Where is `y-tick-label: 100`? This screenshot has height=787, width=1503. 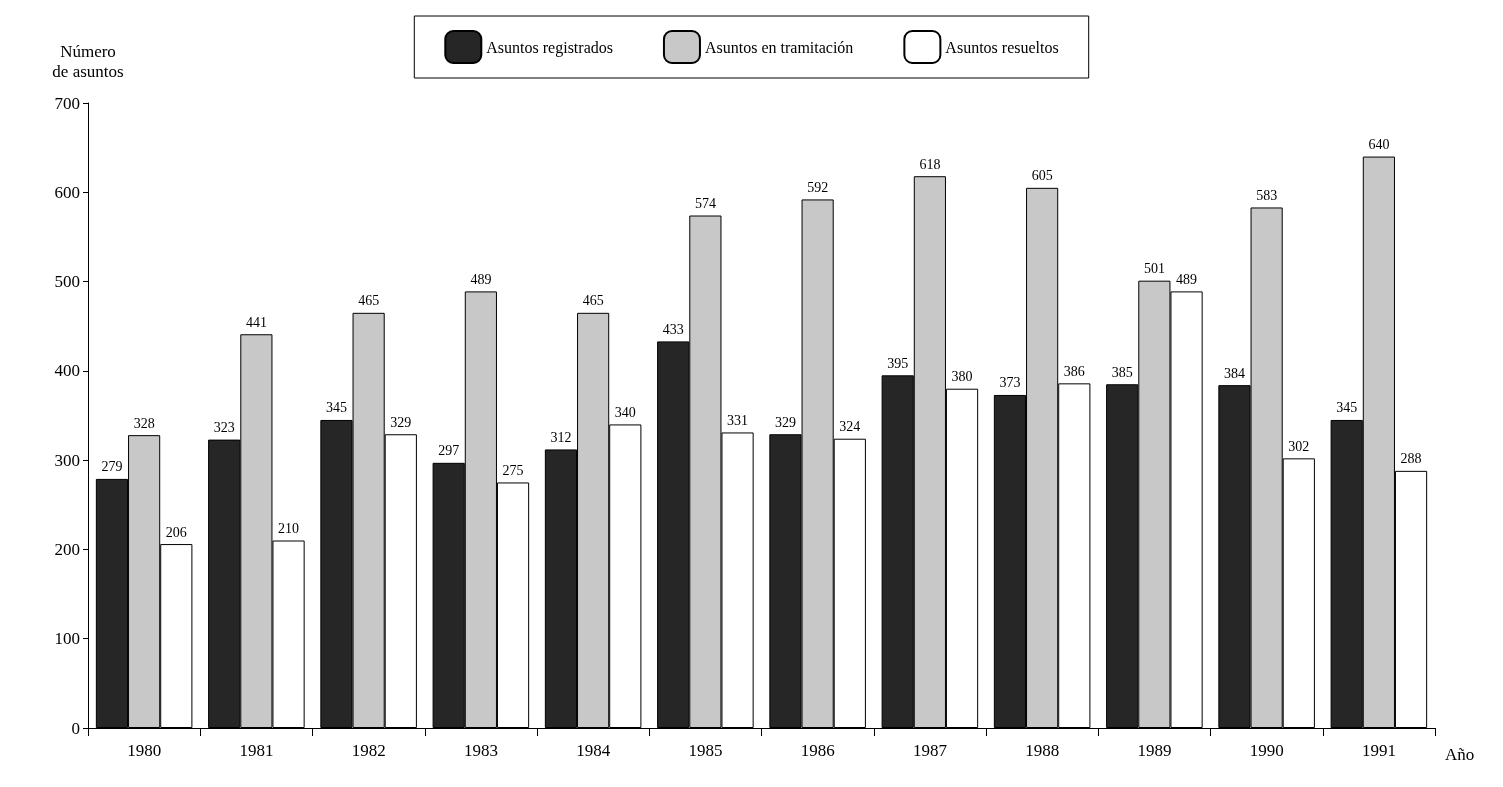 y-tick-label: 100 is located at coordinates (67, 639).